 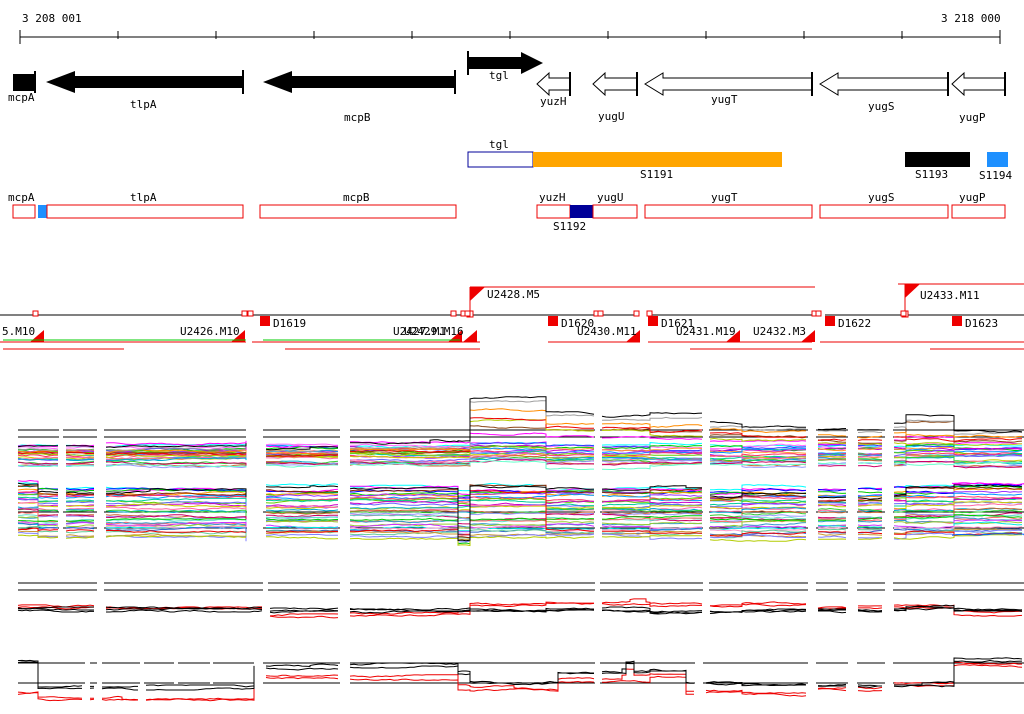 What do you see at coordinates (359, 82) in the screenshot?
I see `gene-arrow-mcpB` at bounding box center [359, 82].